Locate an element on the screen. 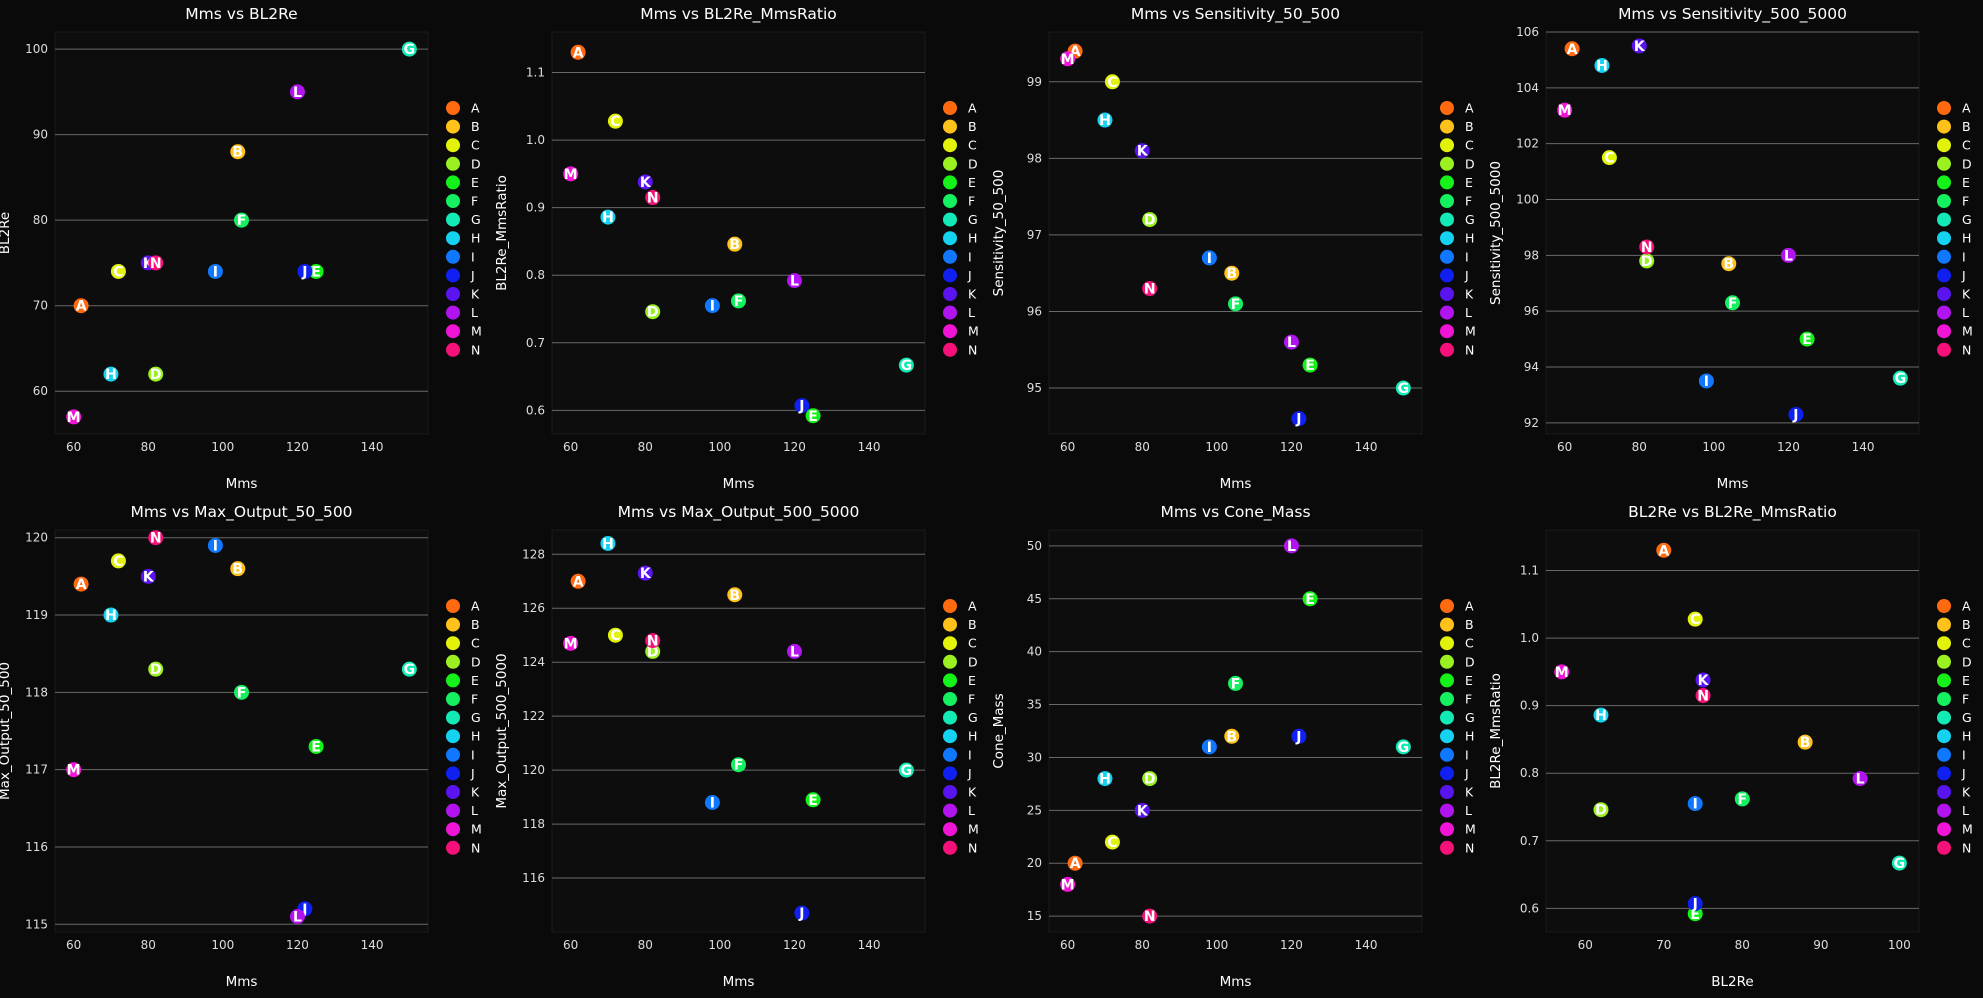 This screenshot has width=1983, height=998. y-tick-label: 15 is located at coordinates (1034, 916).